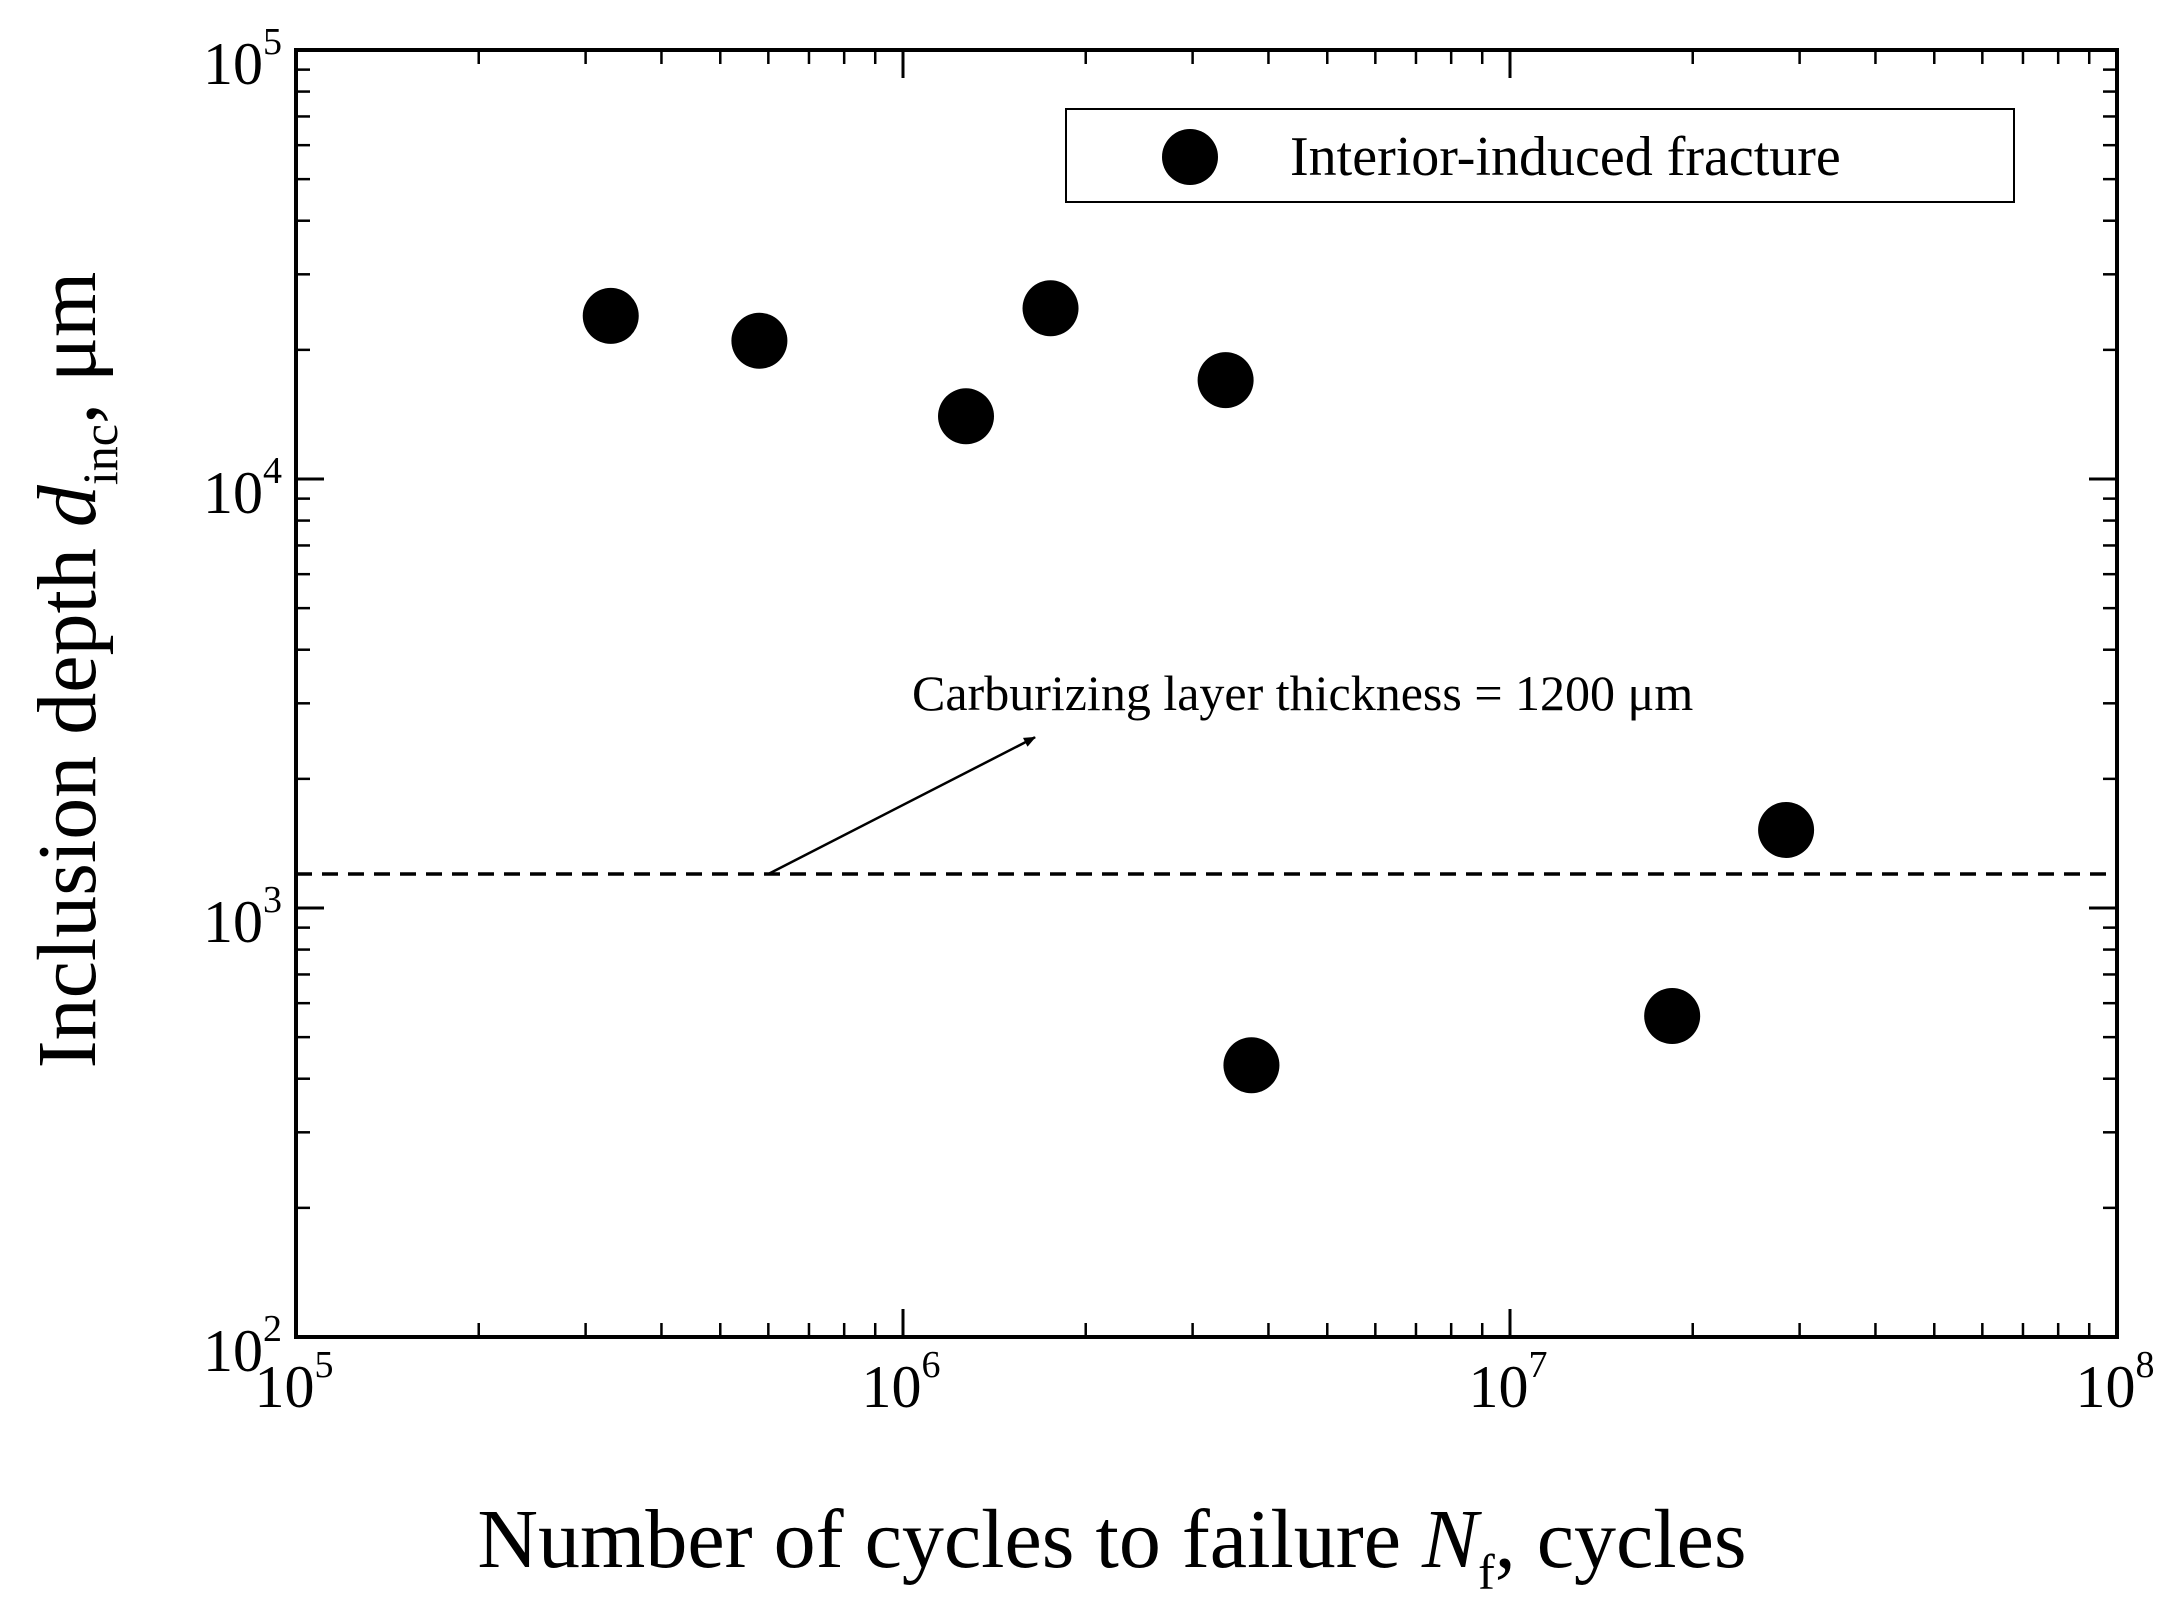 The image size is (2180, 1599). Describe the element at coordinates (294, 1382) in the screenshot. I see `x-tick-label: 10⁵` at that location.